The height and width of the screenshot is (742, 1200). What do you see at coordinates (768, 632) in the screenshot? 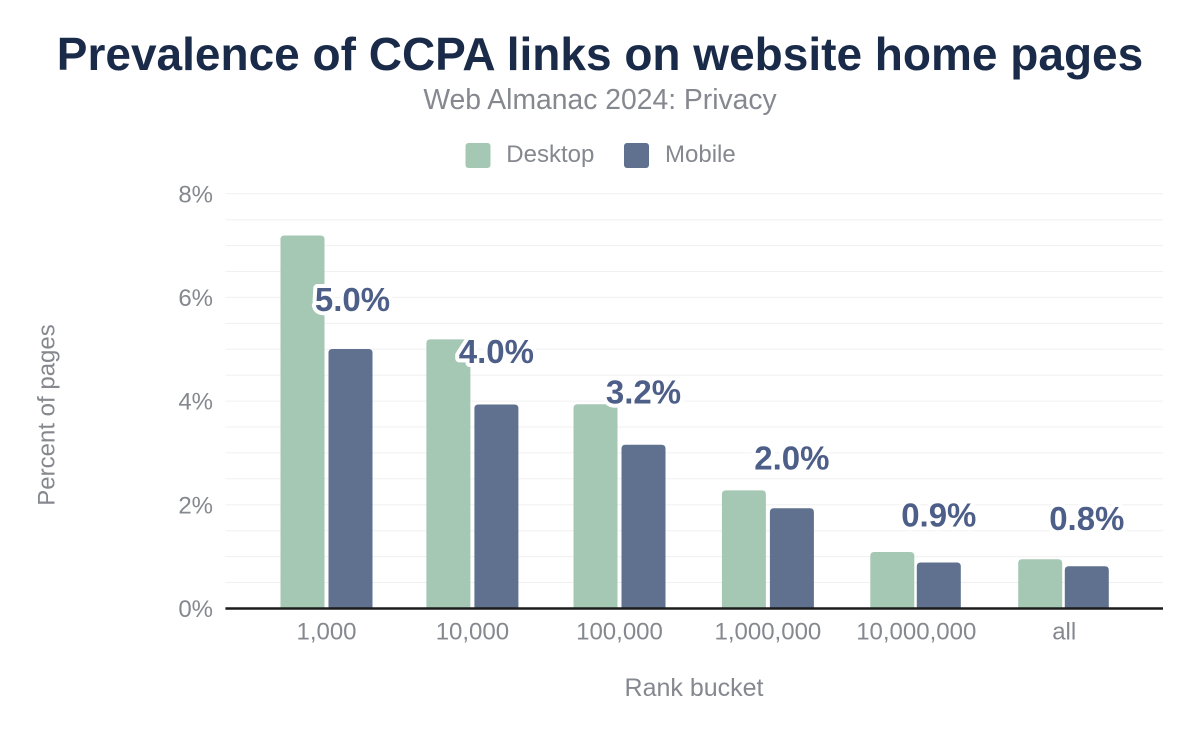
I see `svg-text: 1,000,000` at bounding box center [768, 632].